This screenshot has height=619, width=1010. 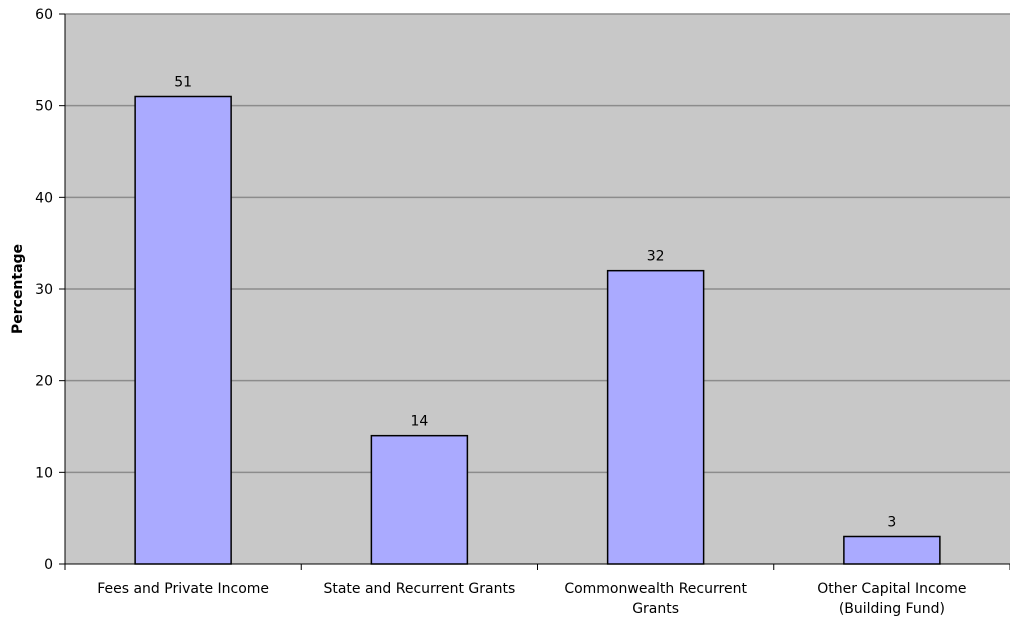 What do you see at coordinates (656, 257) in the screenshot?
I see `data-label: 32` at bounding box center [656, 257].